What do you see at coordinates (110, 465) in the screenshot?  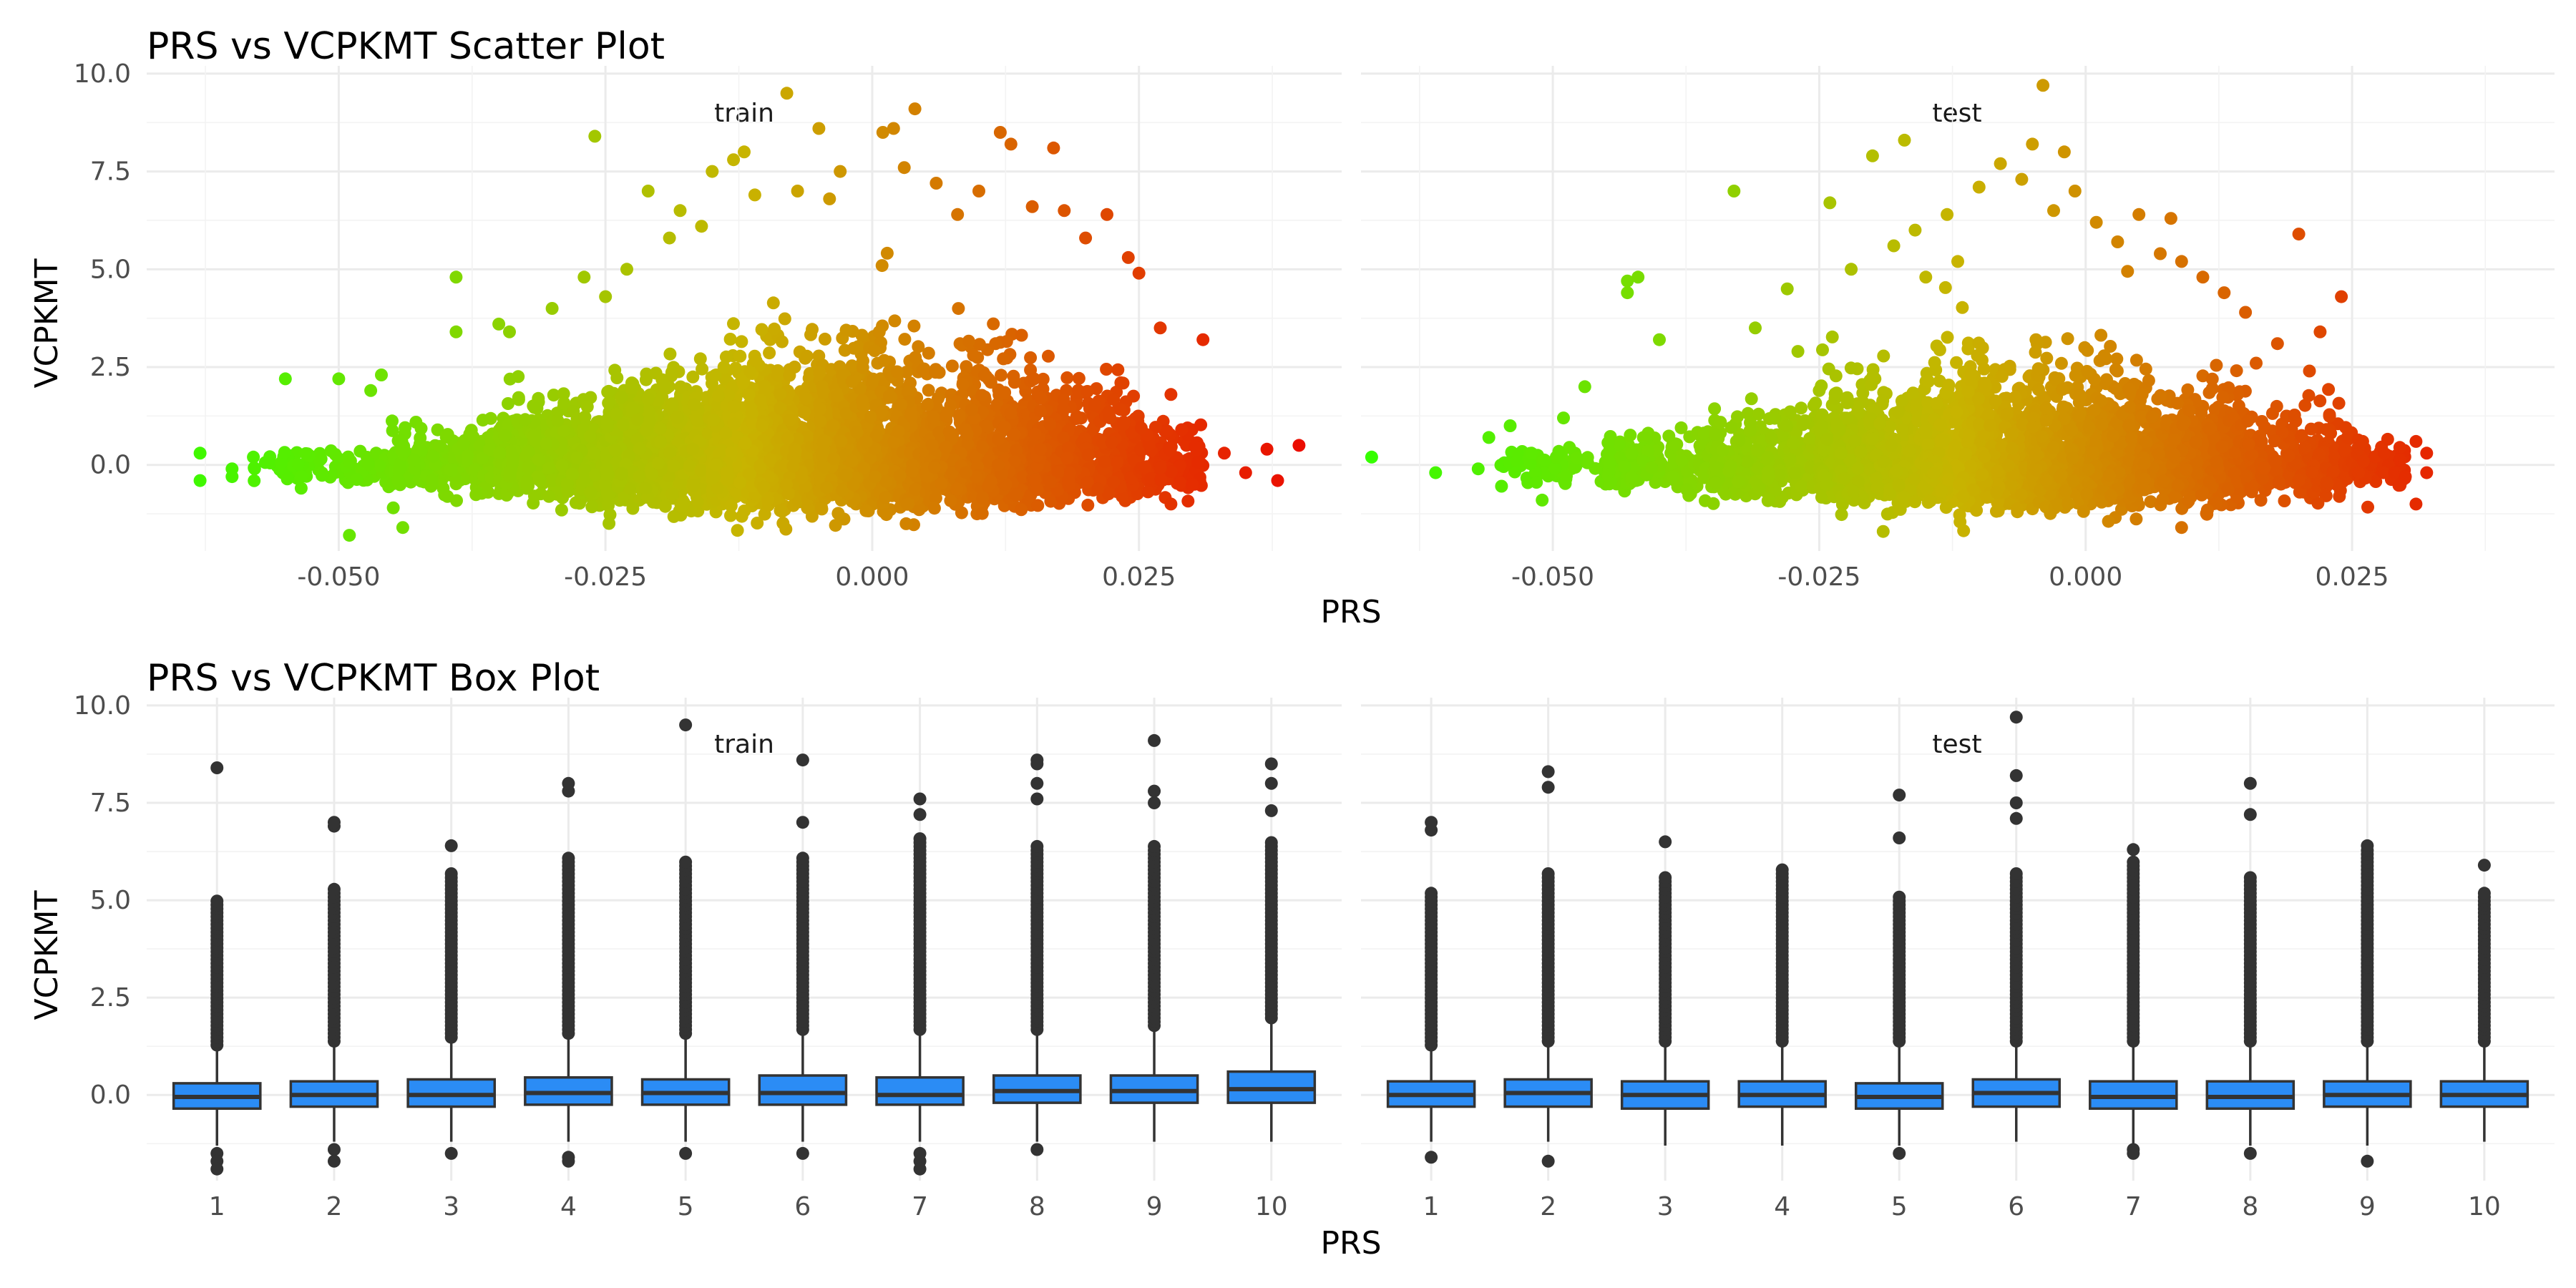 I see `scatter-train-y-tick-label: 0.0` at bounding box center [110, 465].